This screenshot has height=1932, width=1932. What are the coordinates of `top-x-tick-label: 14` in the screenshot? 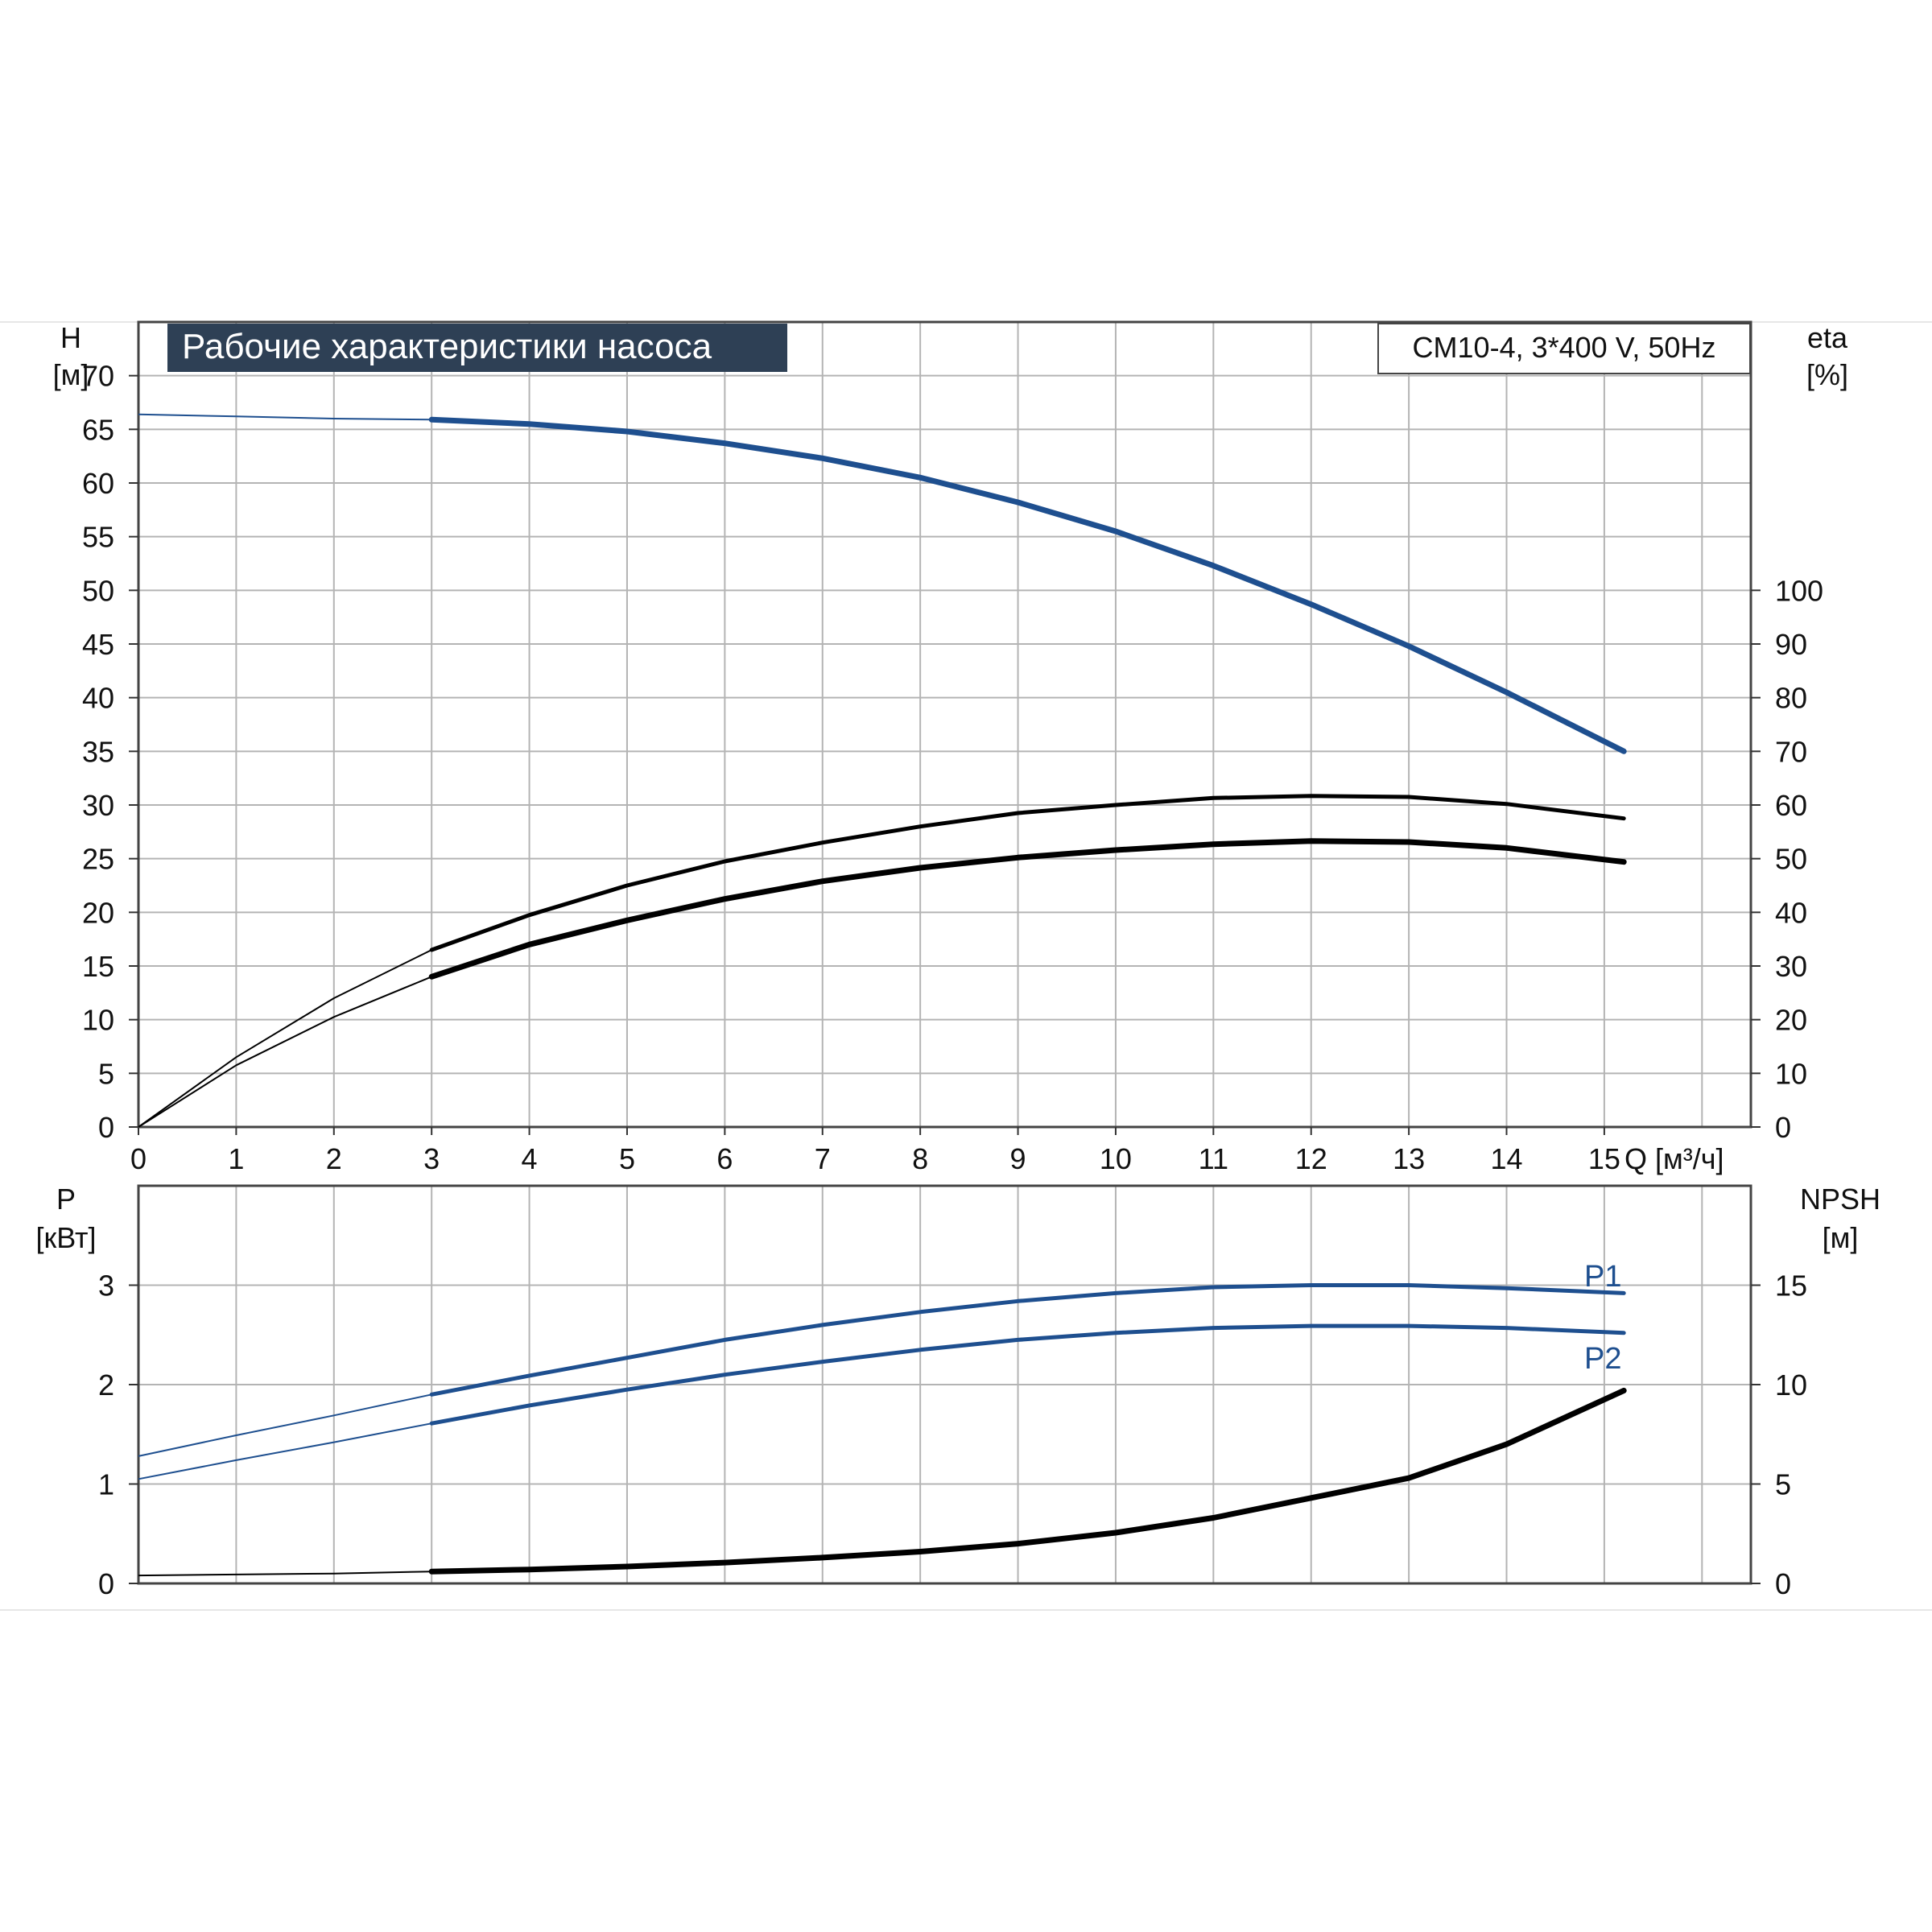 It's located at (1506, 1158).